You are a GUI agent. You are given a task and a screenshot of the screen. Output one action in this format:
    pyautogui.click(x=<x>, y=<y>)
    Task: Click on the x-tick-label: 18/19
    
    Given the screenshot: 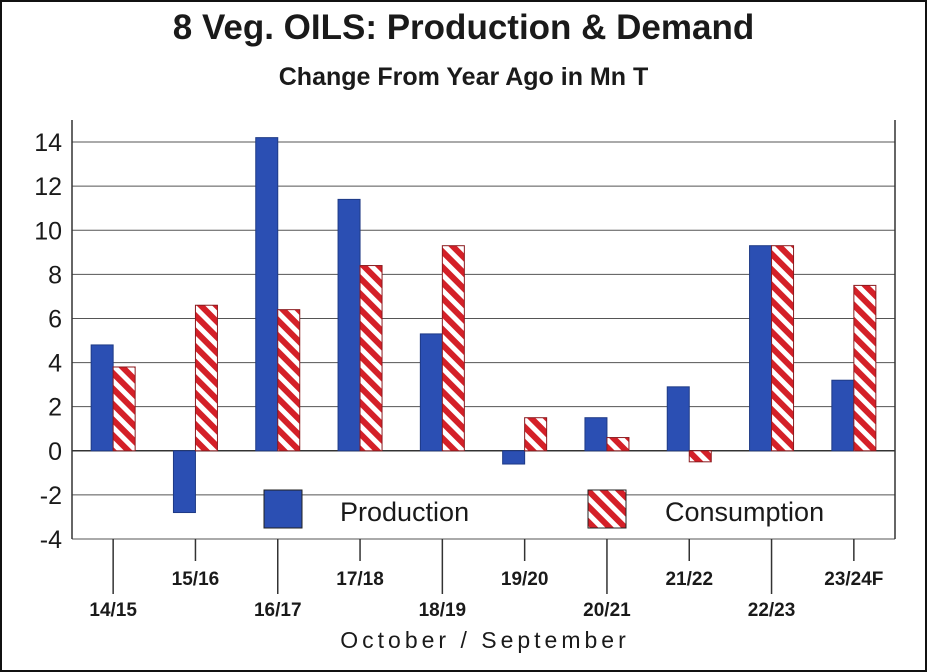 What is the action you would take?
    pyautogui.click(x=443, y=610)
    